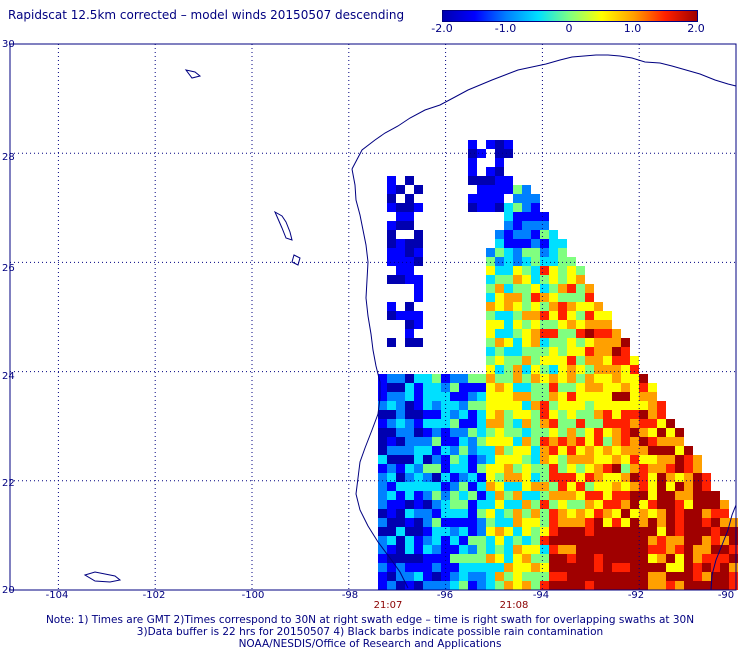 The width and height of the screenshot is (740, 650). Describe the element at coordinates (57, 595) in the screenshot. I see `lon-tick-label: -104` at that location.